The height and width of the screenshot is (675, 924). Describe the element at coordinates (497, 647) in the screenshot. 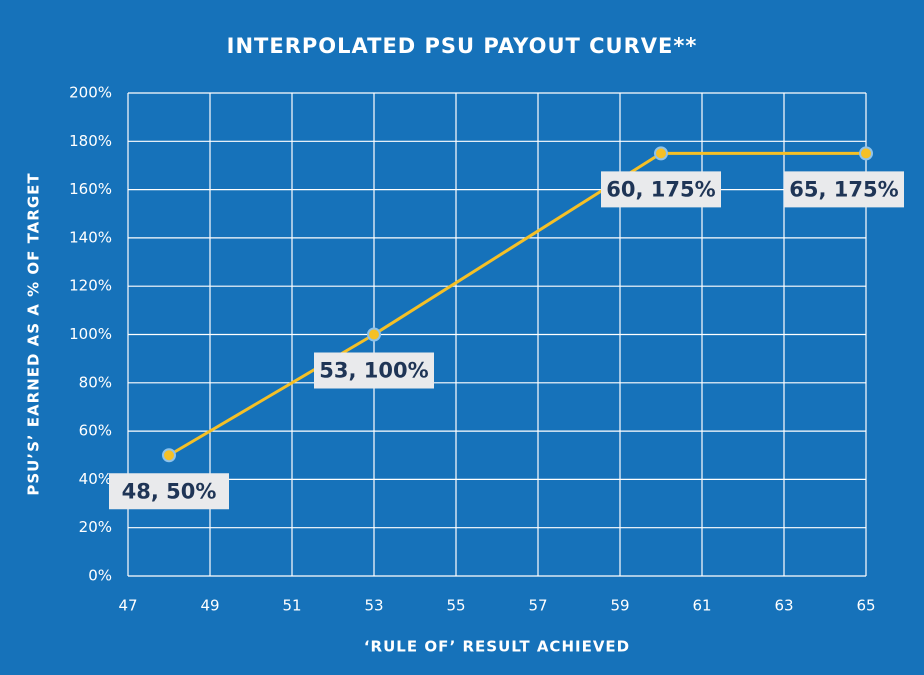

I see `x-axis-label: ‘RULE OF’ RESULT ACHIEVED` at that location.